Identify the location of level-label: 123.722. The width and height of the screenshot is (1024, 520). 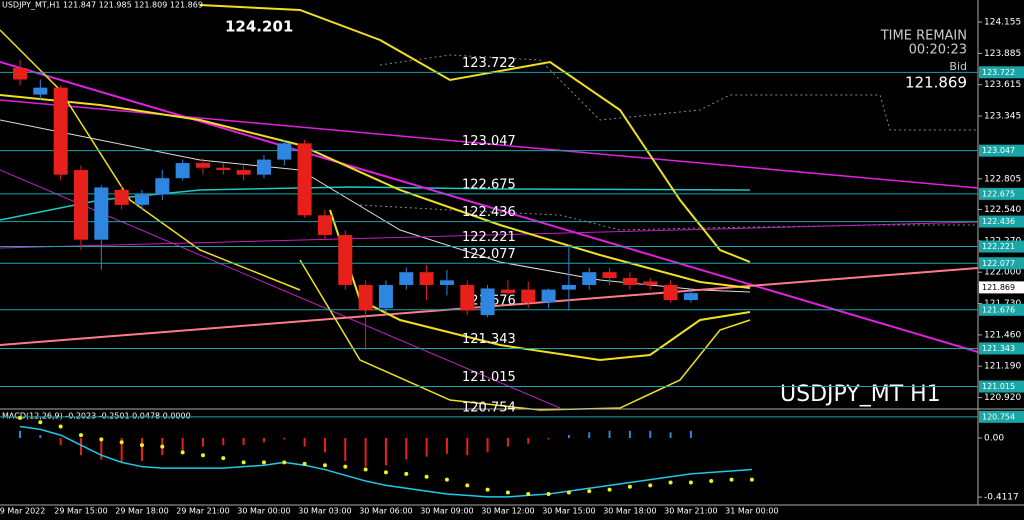
(489, 63).